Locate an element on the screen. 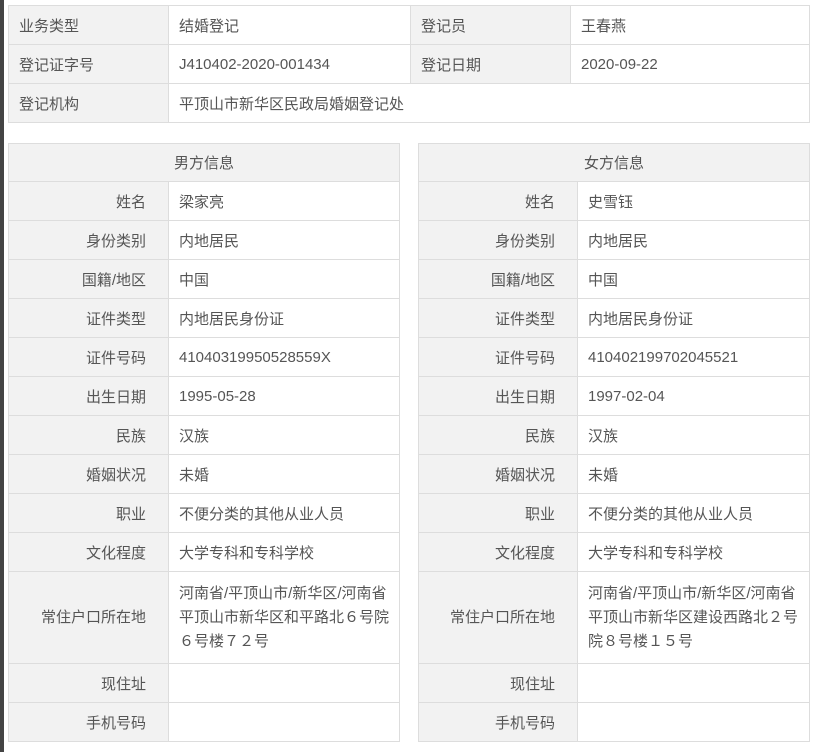 The height and width of the screenshot is (752, 817). business-type-label: 业务类型 is located at coordinates (88, 25).